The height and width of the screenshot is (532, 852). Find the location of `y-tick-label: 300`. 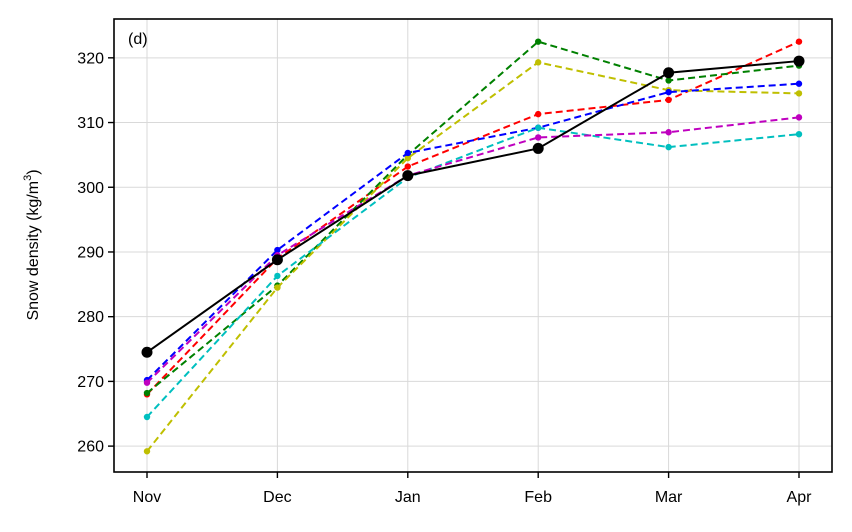

y-tick-label: 300 is located at coordinates (90, 188).